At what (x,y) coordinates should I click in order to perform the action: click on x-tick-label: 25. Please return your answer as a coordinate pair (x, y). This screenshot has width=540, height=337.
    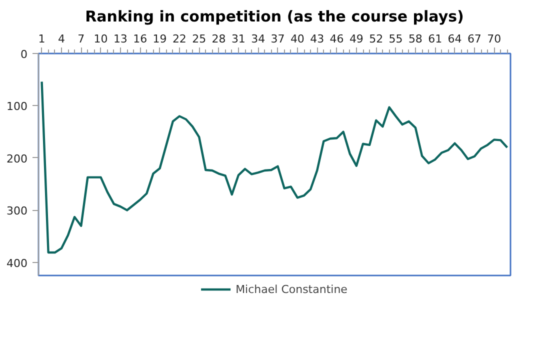
    Looking at the image, I should click on (199, 39).